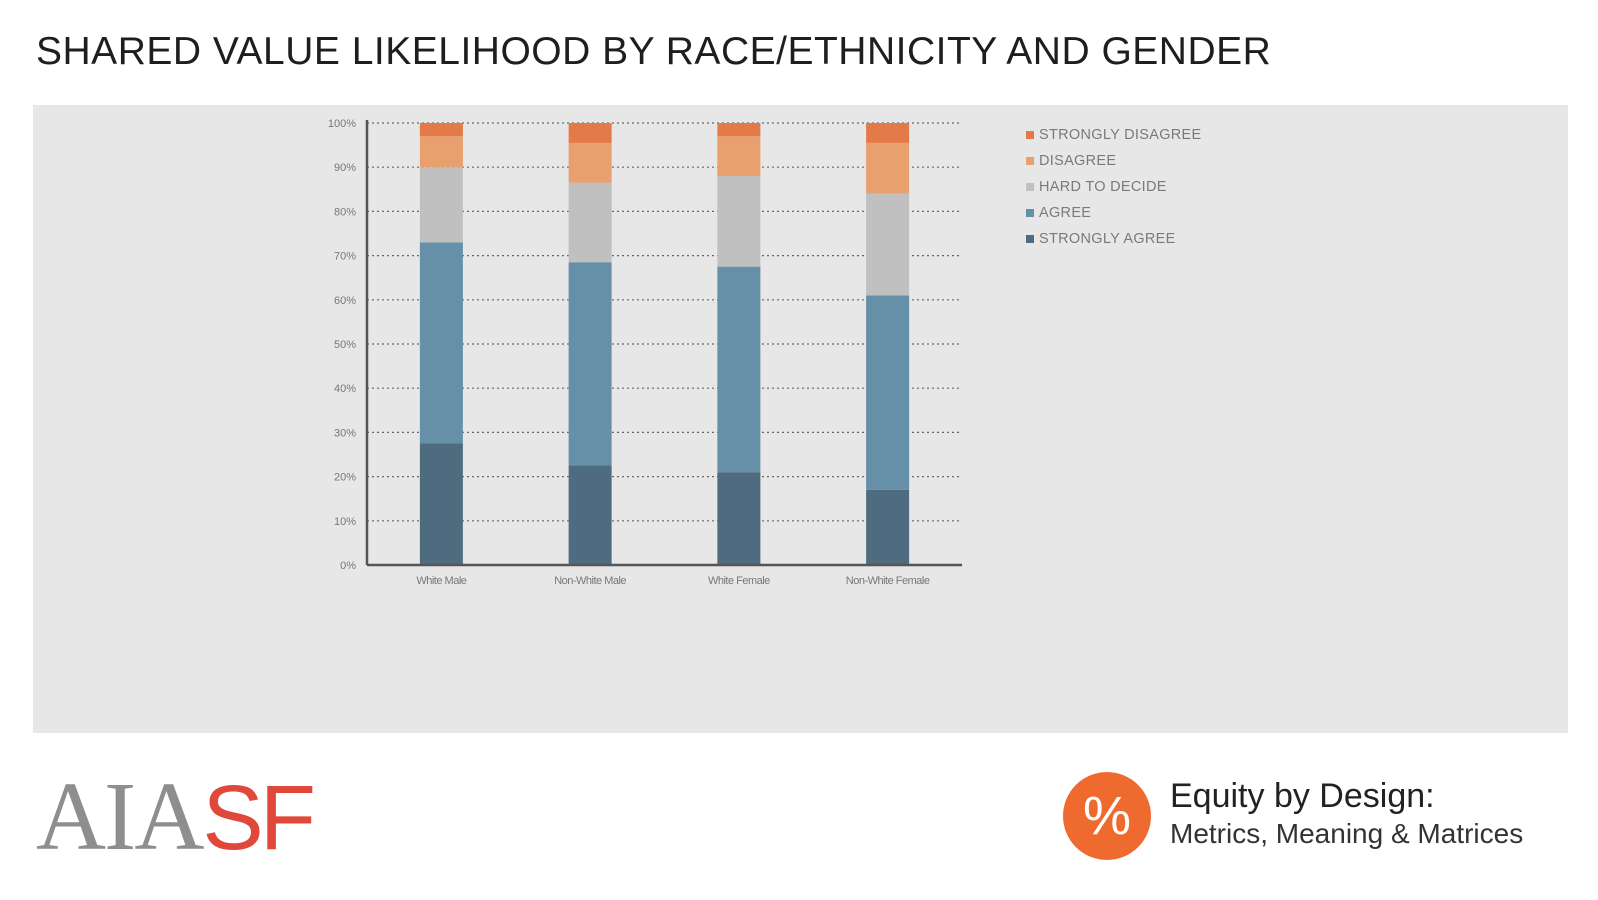  What do you see at coordinates (348, 566) in the screenshot?
I see `y-tick-label: 0%` at bounding box center [348, 566].